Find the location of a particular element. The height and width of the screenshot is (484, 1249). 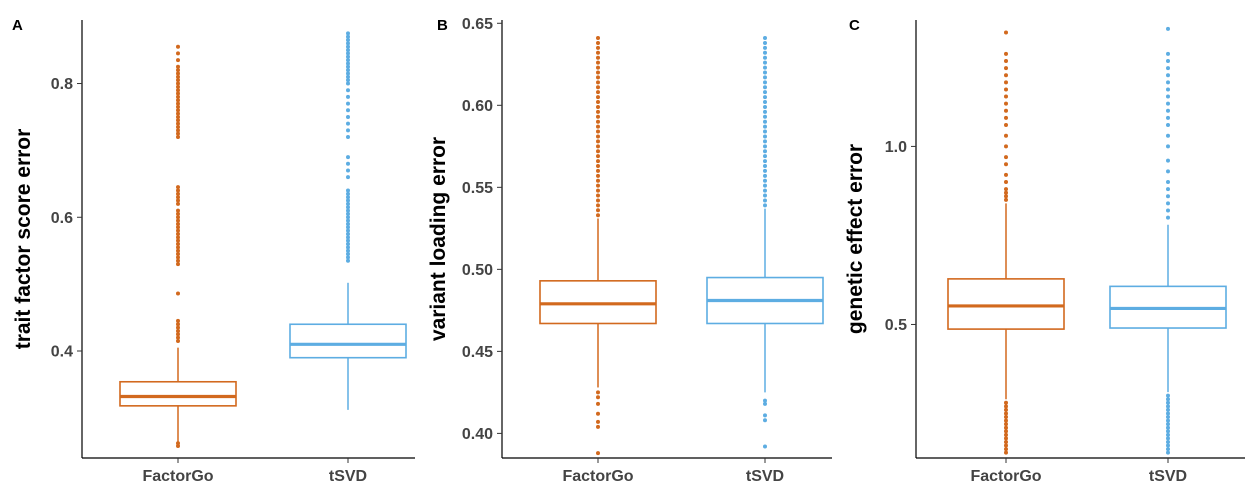

y-tick-label: 1.0 is located at coordinates (896, 147).